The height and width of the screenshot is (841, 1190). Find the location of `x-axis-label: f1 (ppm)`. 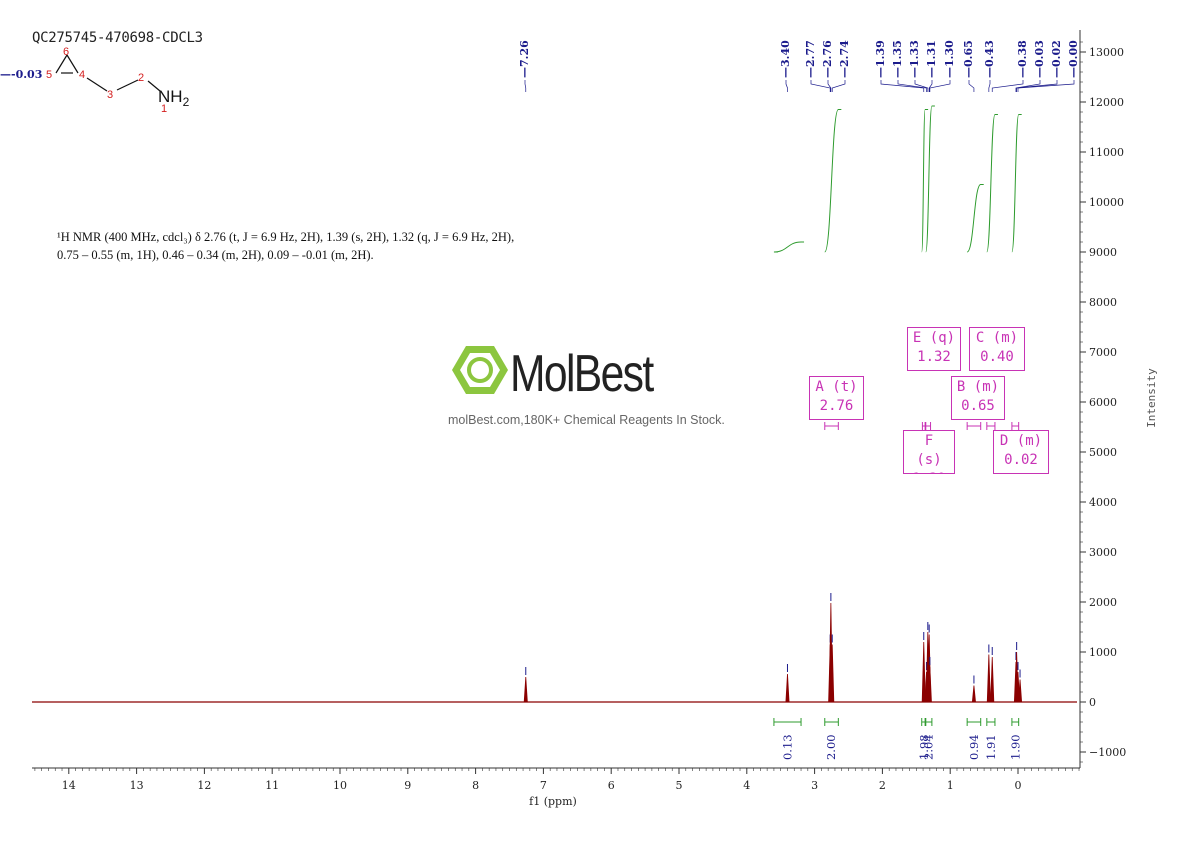

x-axis-label: f1 (ppm) is located at coordinates (553, 801).